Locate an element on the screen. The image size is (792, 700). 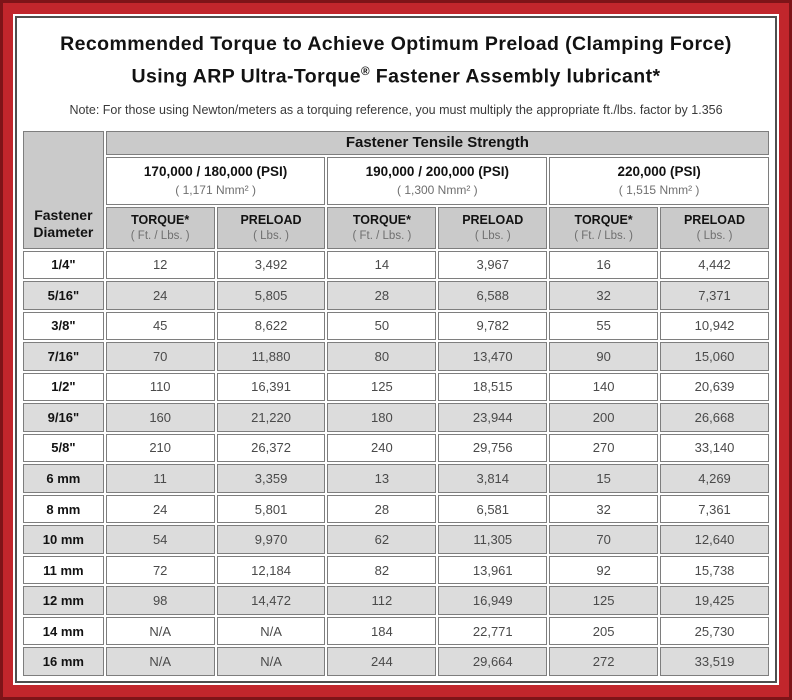
value-cell: 200 is located at coordinates (604, 417).